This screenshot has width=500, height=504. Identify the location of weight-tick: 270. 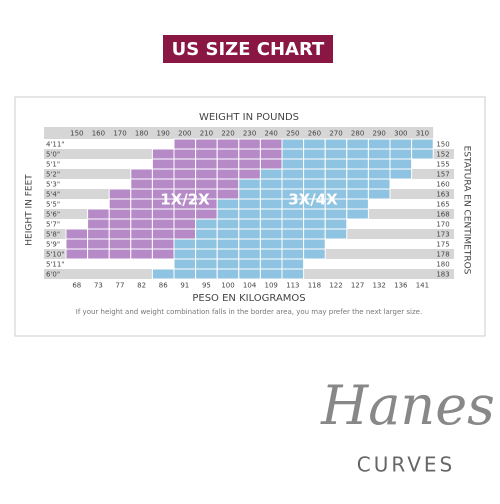
(335, 134).